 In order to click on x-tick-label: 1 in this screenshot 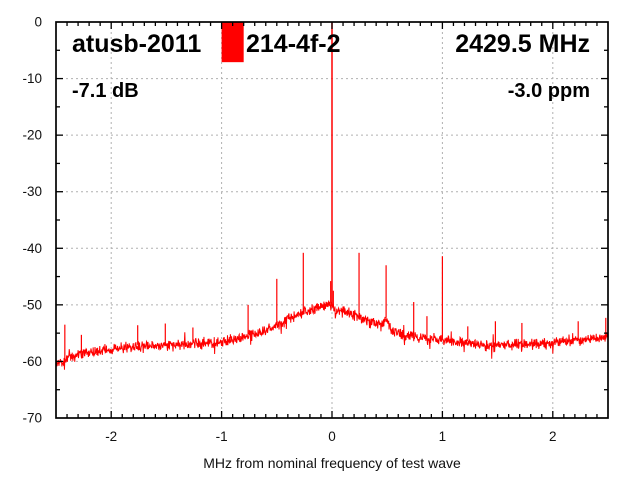, I will do `click(443, 436)`.